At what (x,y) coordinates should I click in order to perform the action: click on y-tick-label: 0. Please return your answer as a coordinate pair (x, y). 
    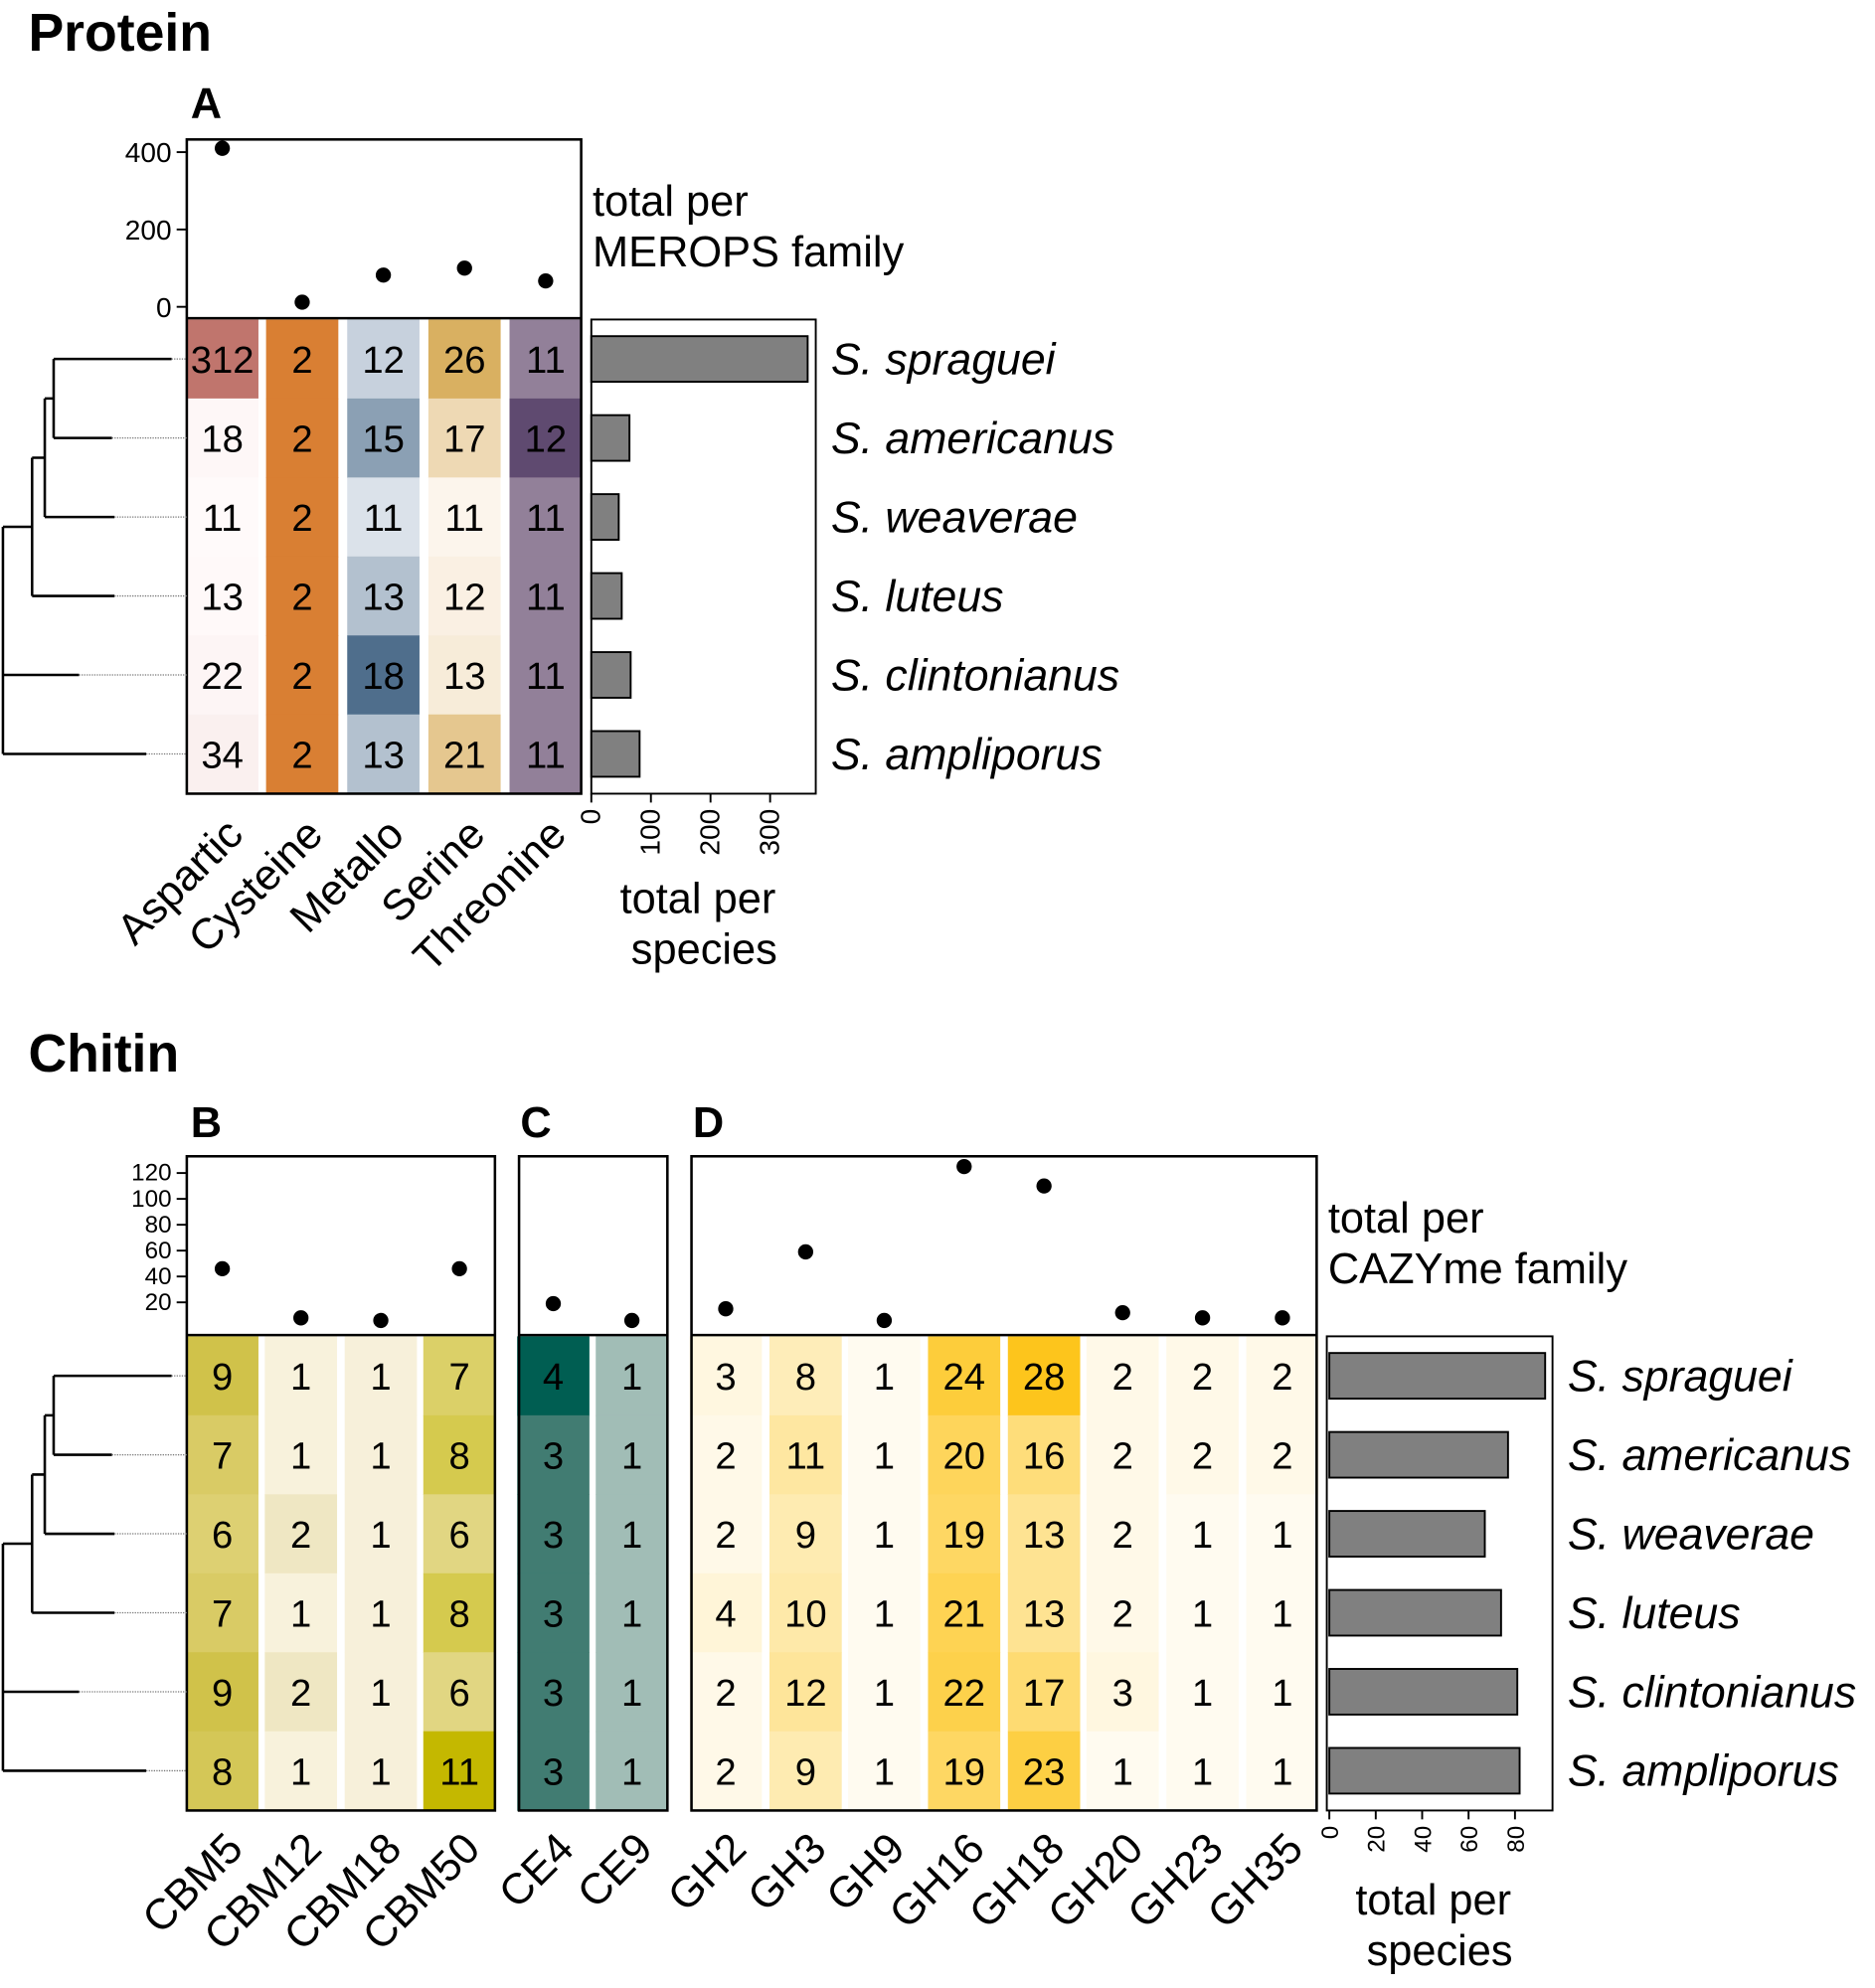
    Looking at the image, I should click on (164, 307).